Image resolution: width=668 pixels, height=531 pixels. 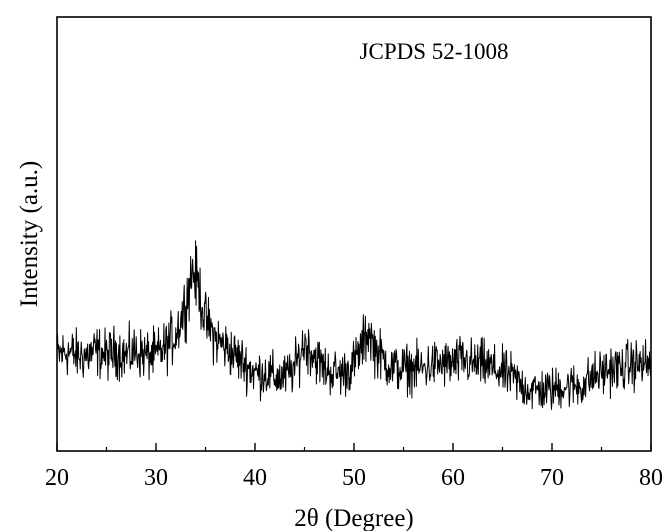 What do you see at coordinates (29, 234) in the screenshot?
I see `y-axis-title: Intensity (a.u.)` at bounding box center [29, 234].